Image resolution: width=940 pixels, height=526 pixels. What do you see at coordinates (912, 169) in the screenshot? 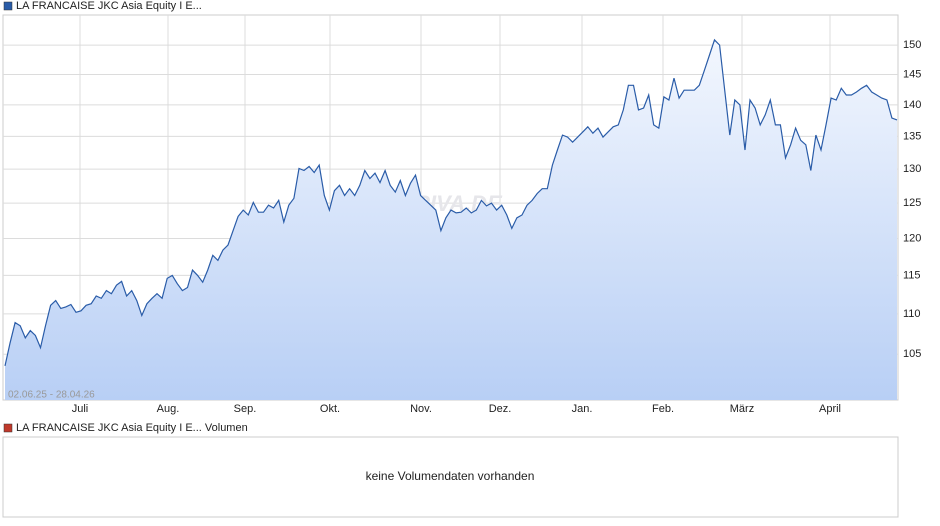
I see `y-tick-label: 130` at bounding box center [912, 169].